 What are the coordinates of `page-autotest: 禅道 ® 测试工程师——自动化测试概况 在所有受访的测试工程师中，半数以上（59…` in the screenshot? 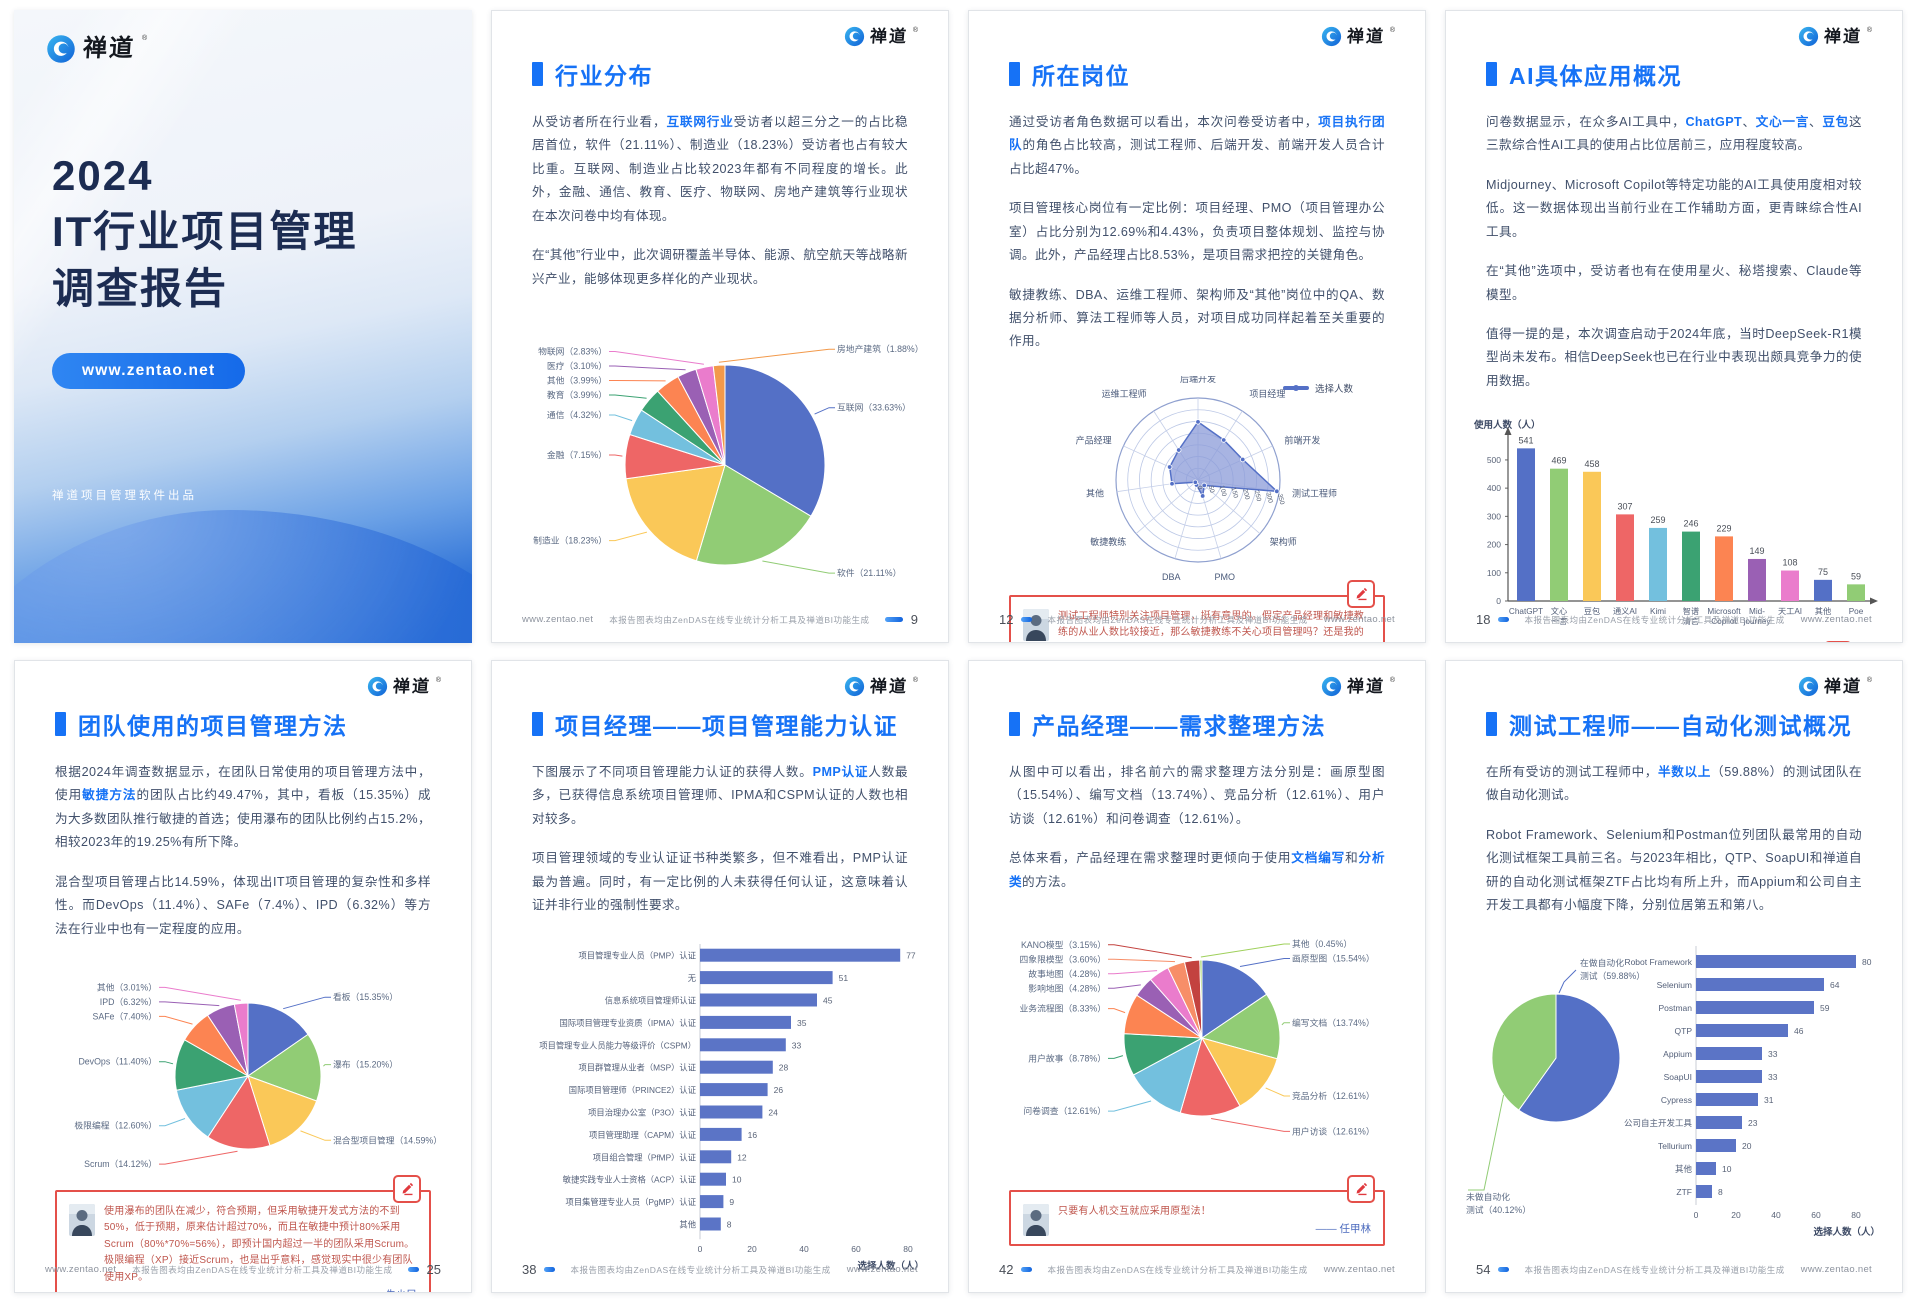 It's located at (1674, 976).